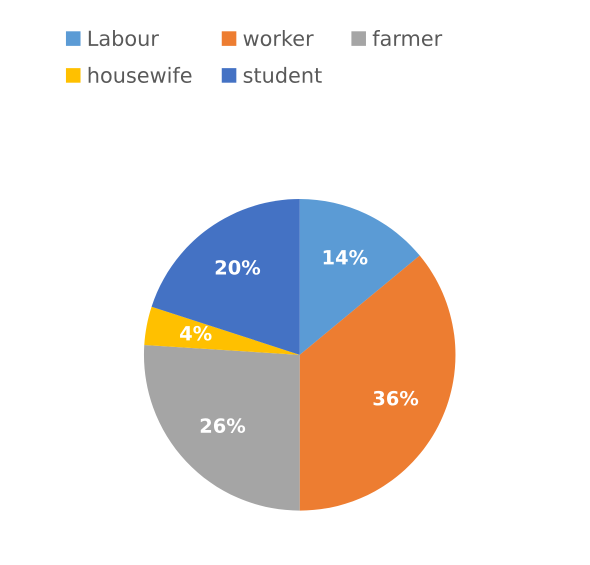 This screenshot has height=565, width=590. Describe the element at coordinates (396, 398) in the screenshot. I see `data-label: 36%` at that location.